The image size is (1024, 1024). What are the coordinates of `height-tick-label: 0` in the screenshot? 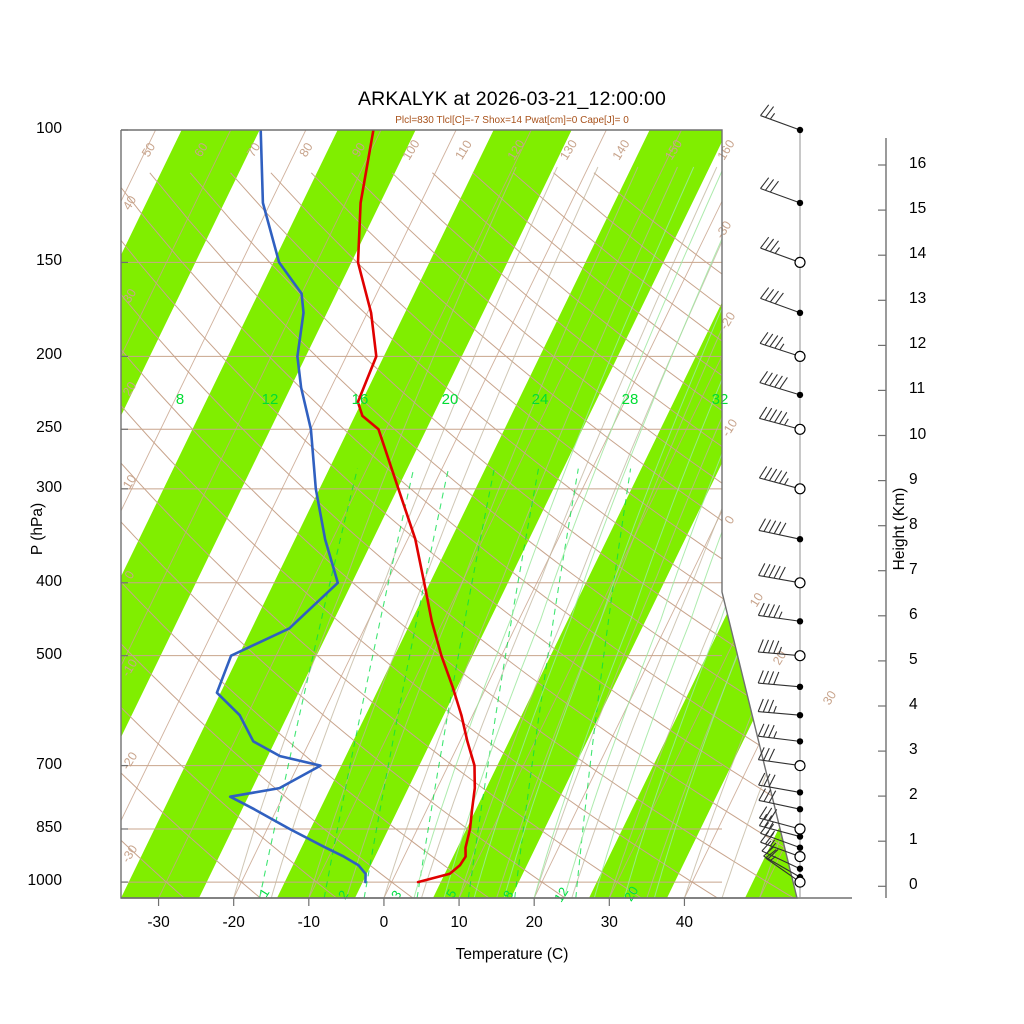 It's located at (913, 885).